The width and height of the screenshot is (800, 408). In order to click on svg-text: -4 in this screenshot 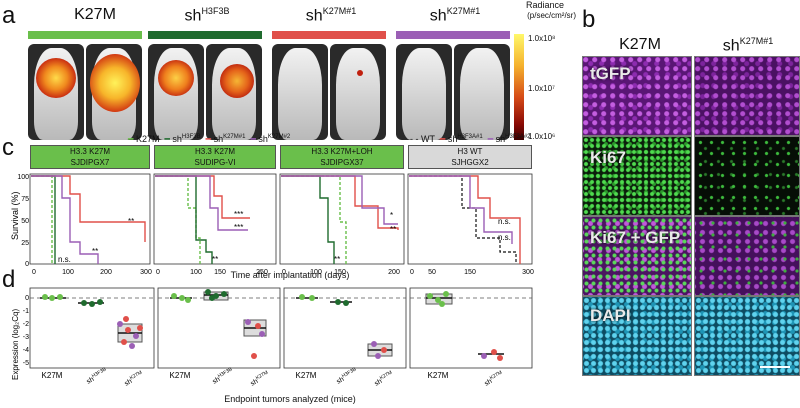, I will do `click(26, 350)`.